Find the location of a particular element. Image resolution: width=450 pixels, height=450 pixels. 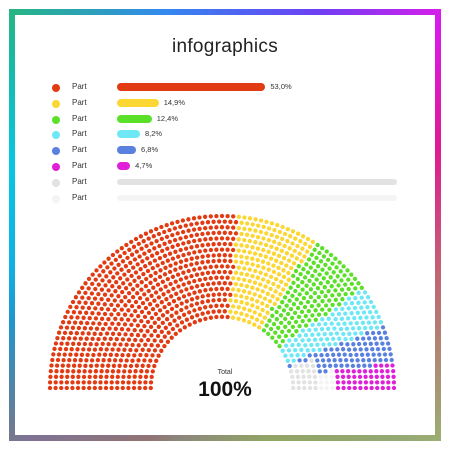

legend-dot is located at coordinates (56, 103).